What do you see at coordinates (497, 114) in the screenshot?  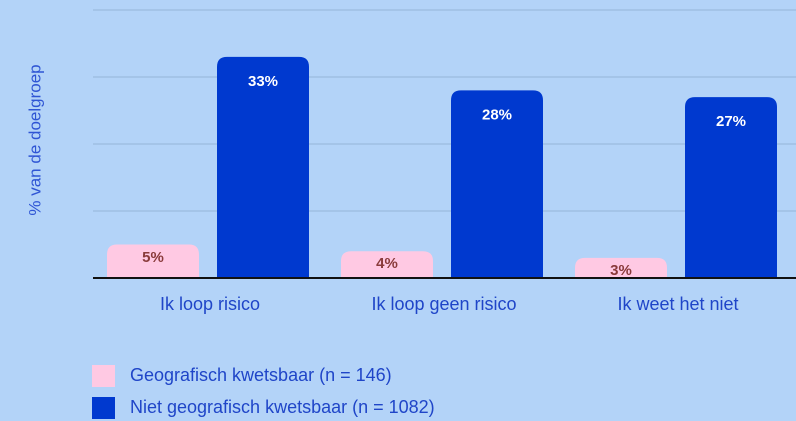 I see `data-label: 28%` at bounding box center [497, 114].